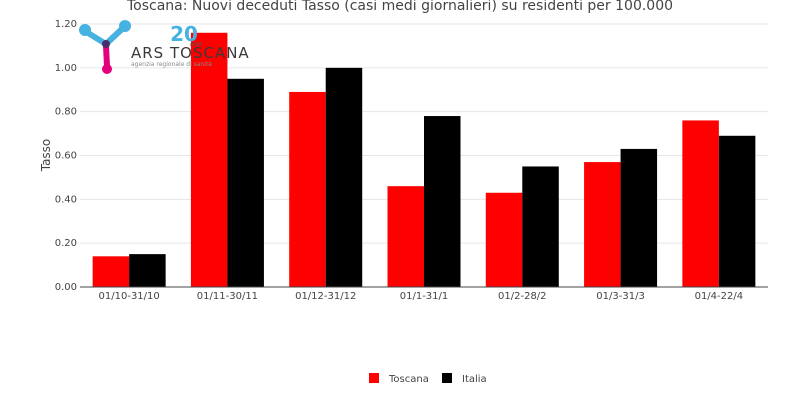  I want to click on x-tick-label: 01/1-31/1, so click(424, 296).